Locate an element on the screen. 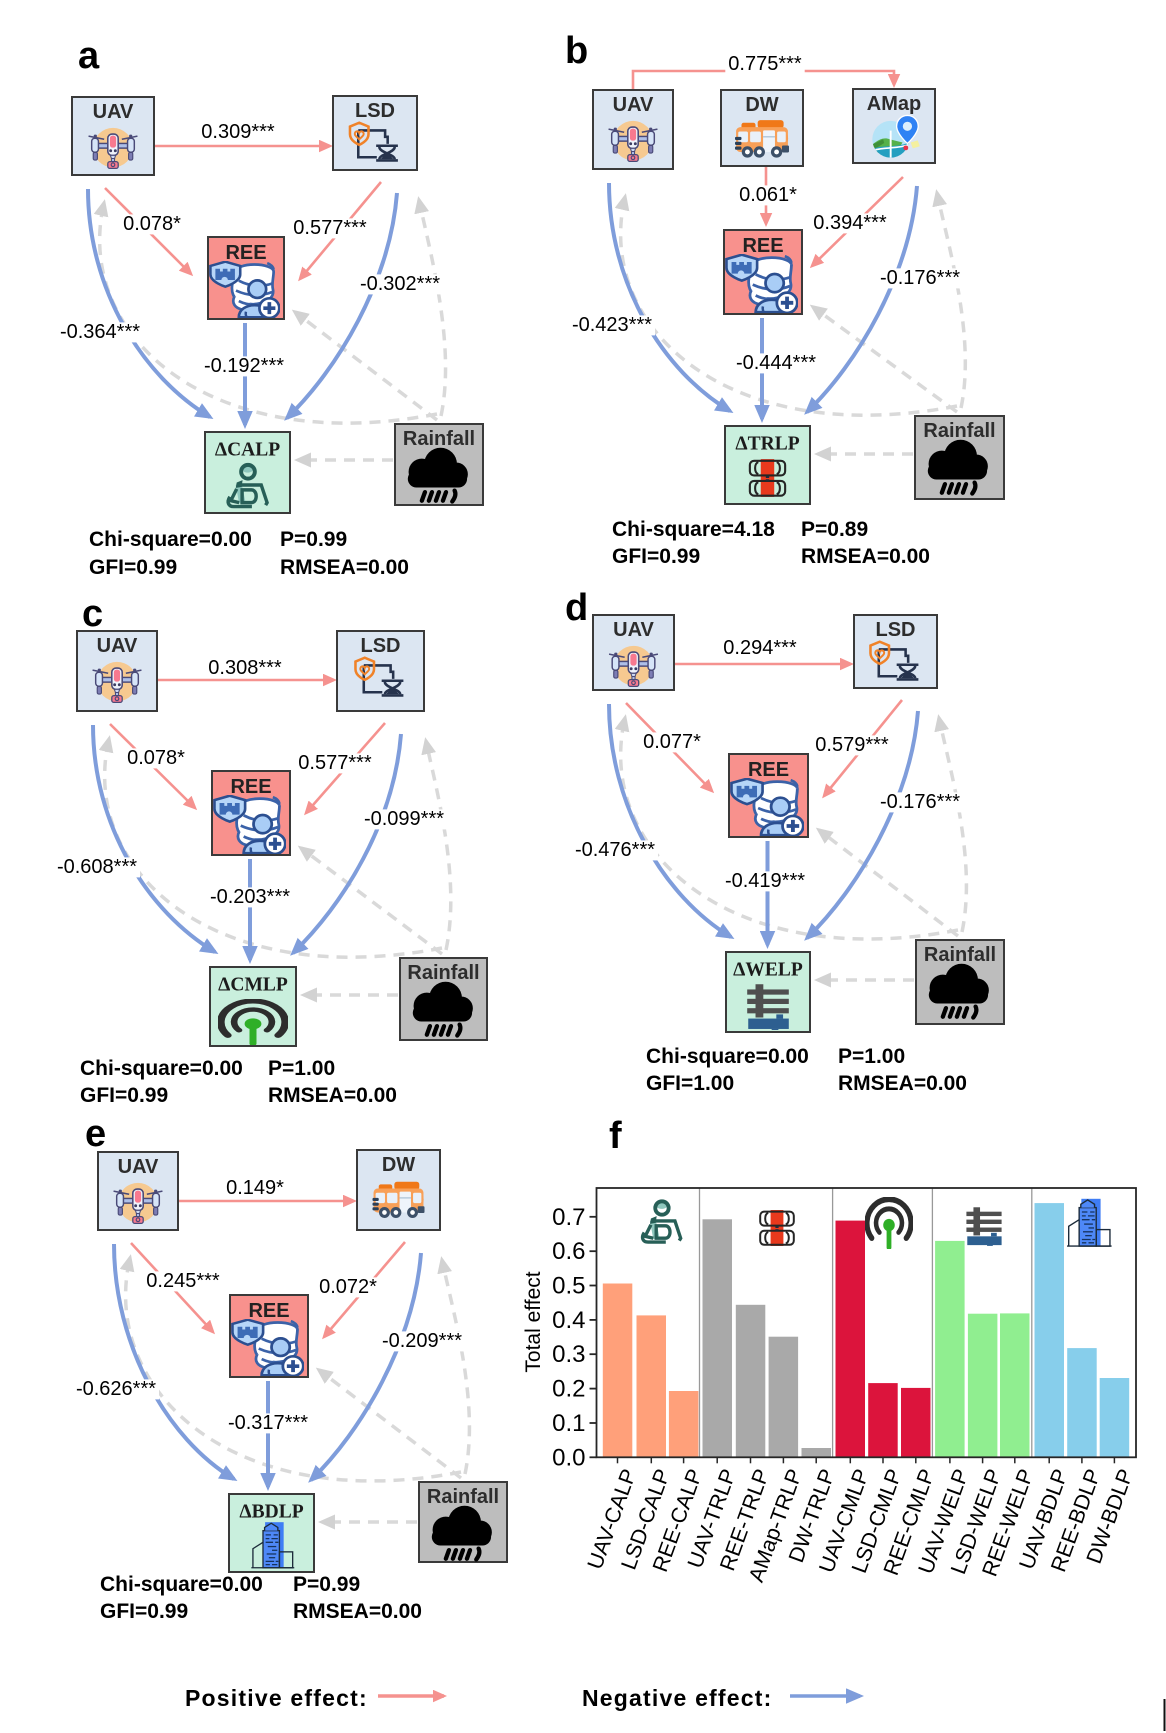 This screenshot has width=1166, height=1733. svg-text: ΔWELP is located at coordinates (768, 970).